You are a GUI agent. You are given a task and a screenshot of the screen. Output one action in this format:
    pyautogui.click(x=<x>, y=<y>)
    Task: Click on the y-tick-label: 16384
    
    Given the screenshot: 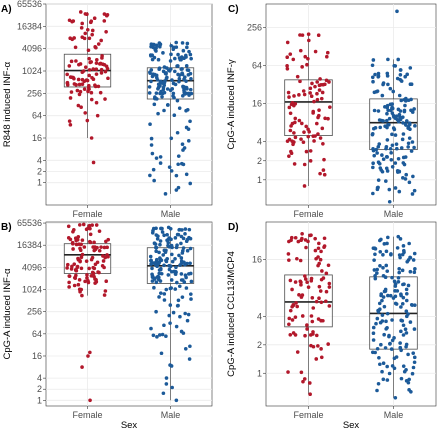 What is the action you would take?
    pyautogui.click(x=29, y=26)
    